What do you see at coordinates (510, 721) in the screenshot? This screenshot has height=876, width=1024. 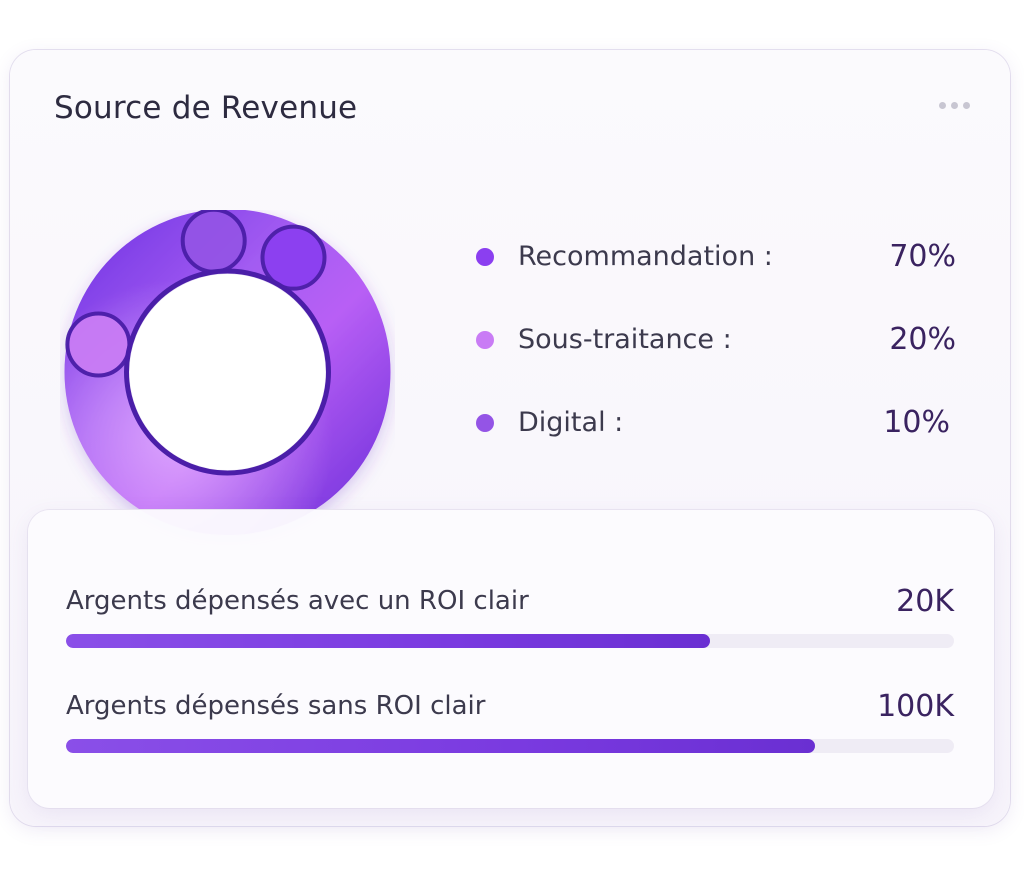 I see `spending-item-without-roi: Argents dépensés sans ROI clair 100K` at bounding box center [510, 721].